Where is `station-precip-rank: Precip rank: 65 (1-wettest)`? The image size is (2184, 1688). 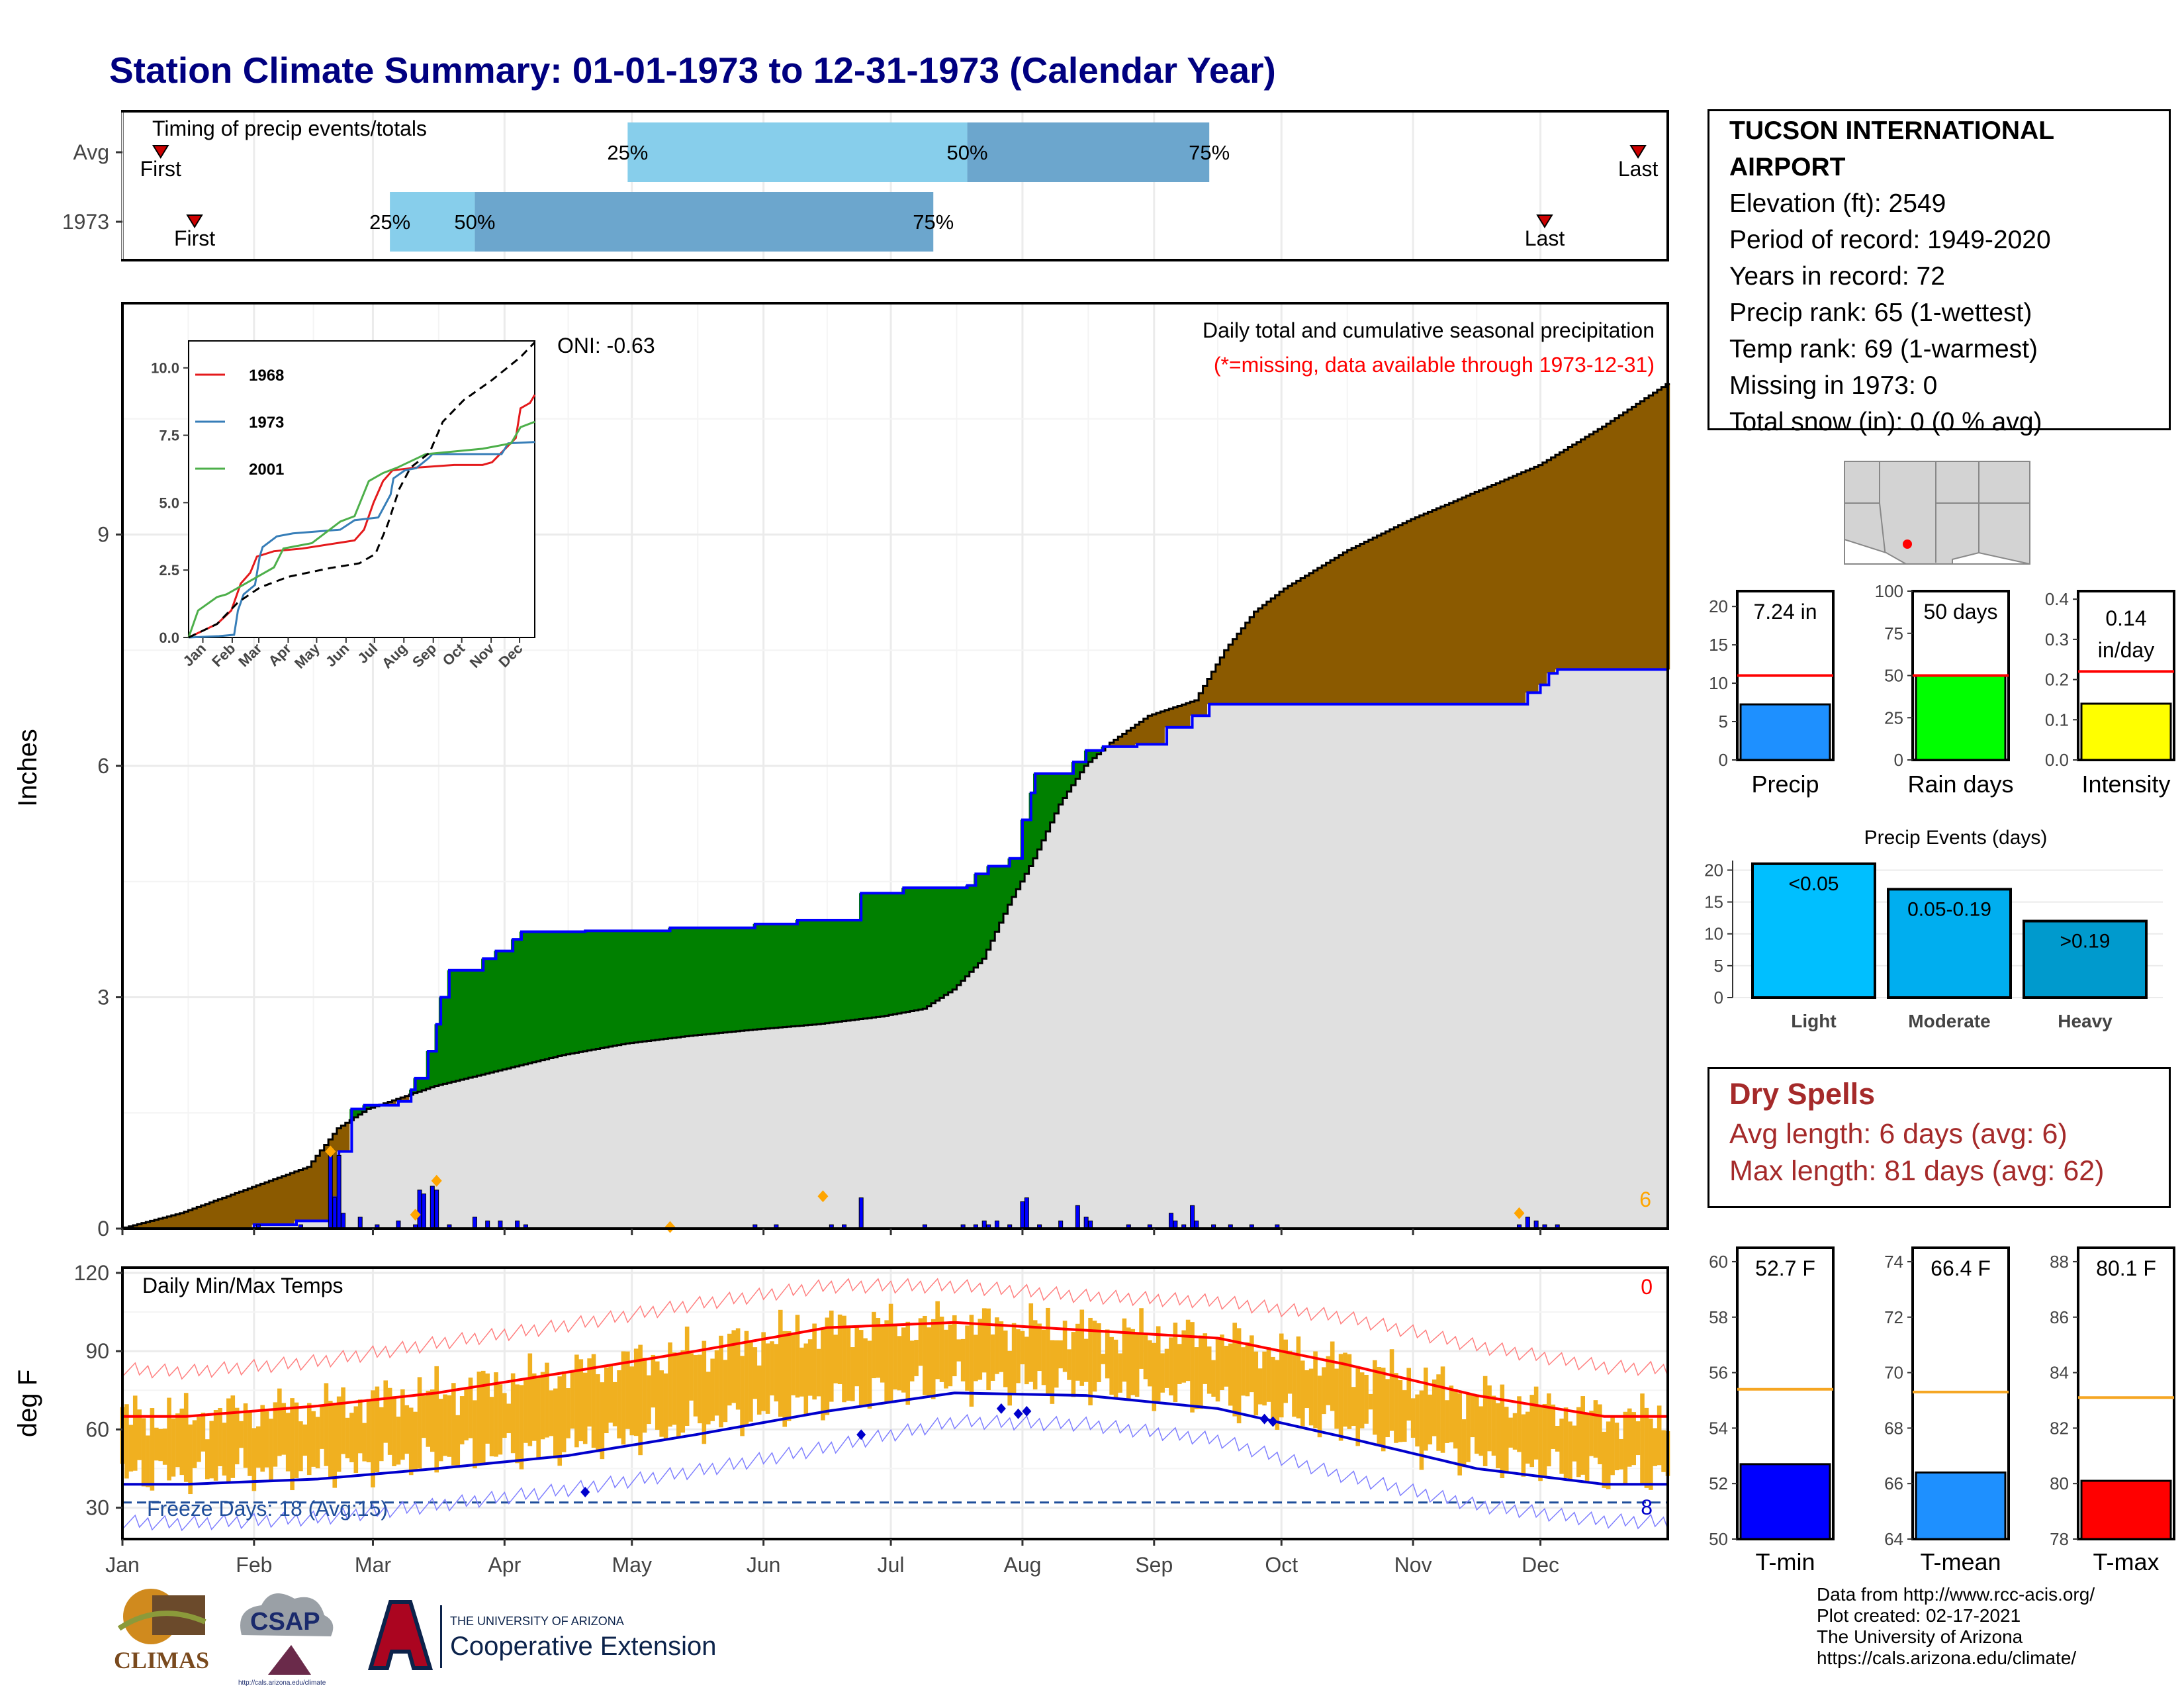 station-precip-rank: Precip rank: 65 (1-wettest) is located at coordinates (1880, 313).